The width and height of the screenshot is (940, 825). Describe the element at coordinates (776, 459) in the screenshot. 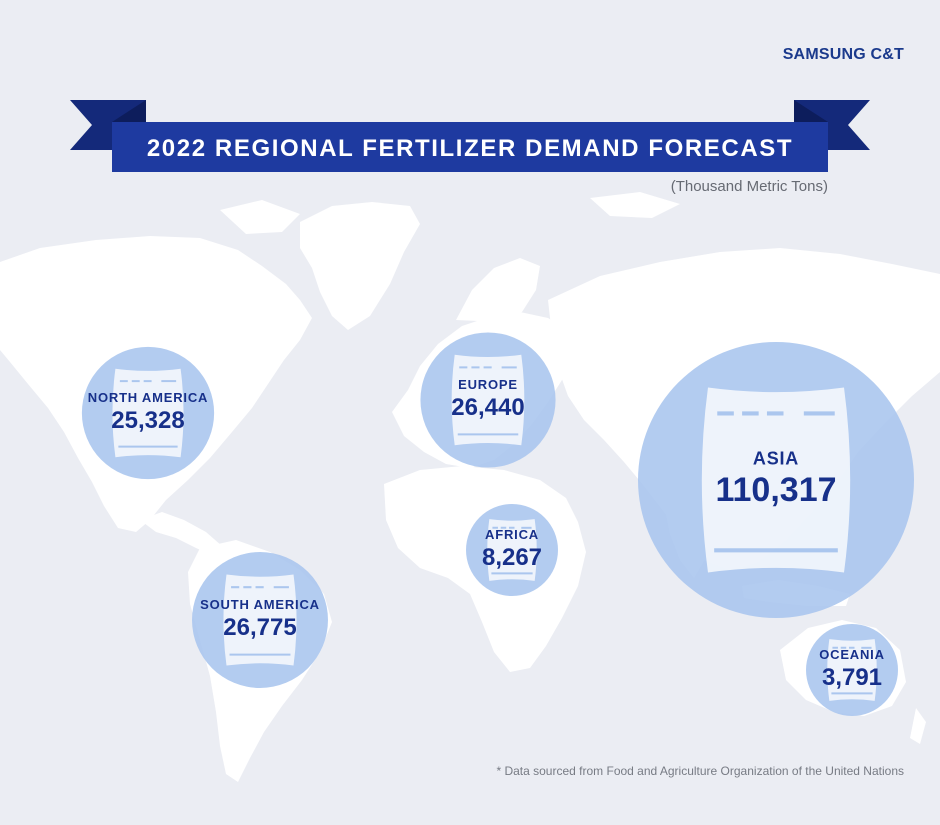

I see `region-label-asia: ASIA` at that location.